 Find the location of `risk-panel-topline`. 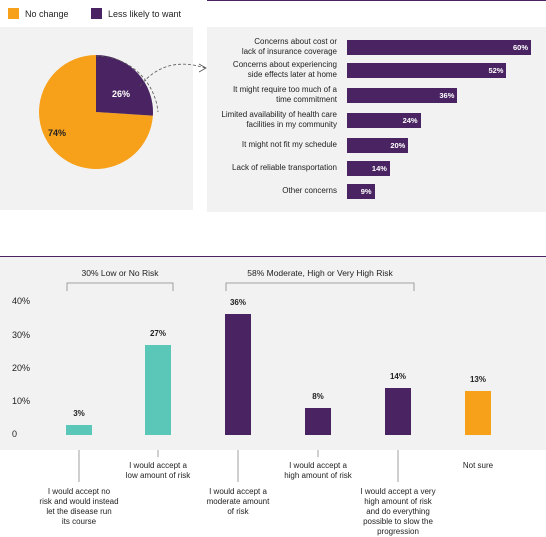

risk-panel-topline is located at coordinates (273, 256).